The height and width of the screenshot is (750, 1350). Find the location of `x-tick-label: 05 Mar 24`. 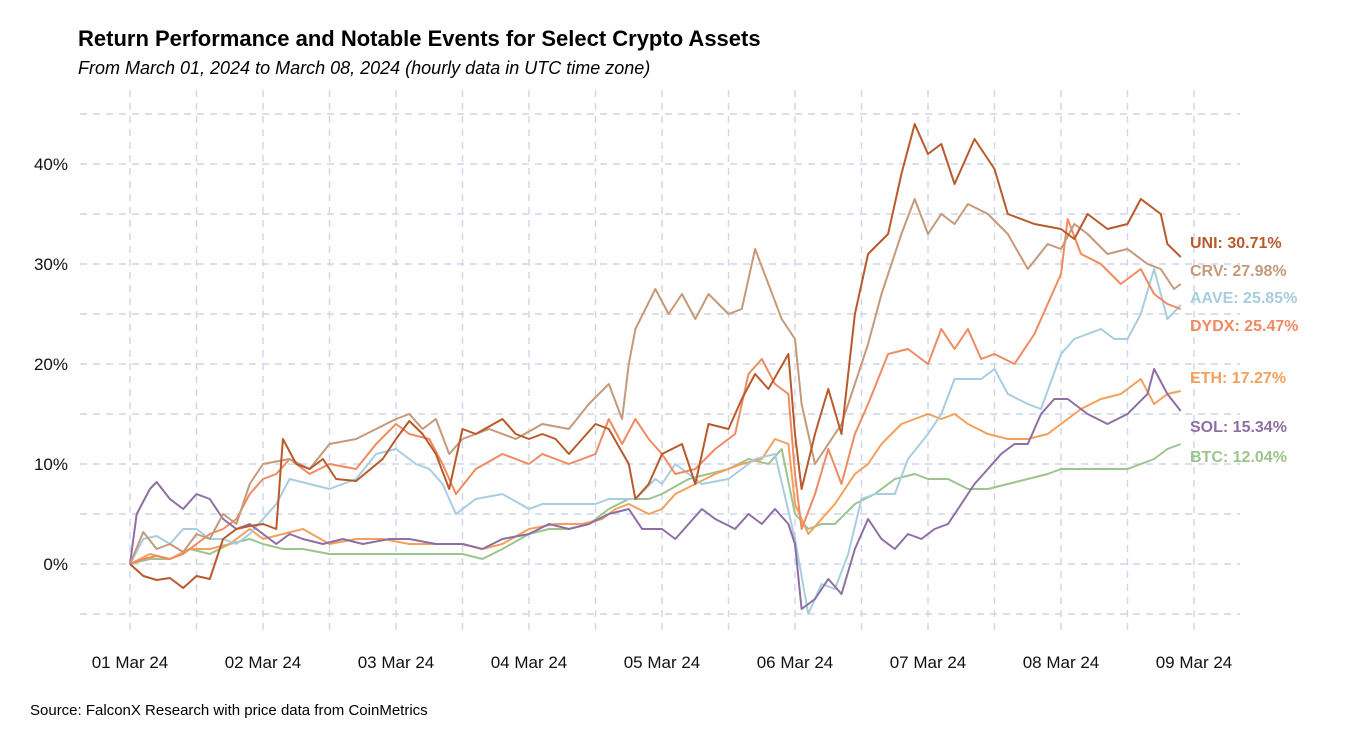

x-tick-label: 05 Mar 24 is located at coordinates (662, 662).